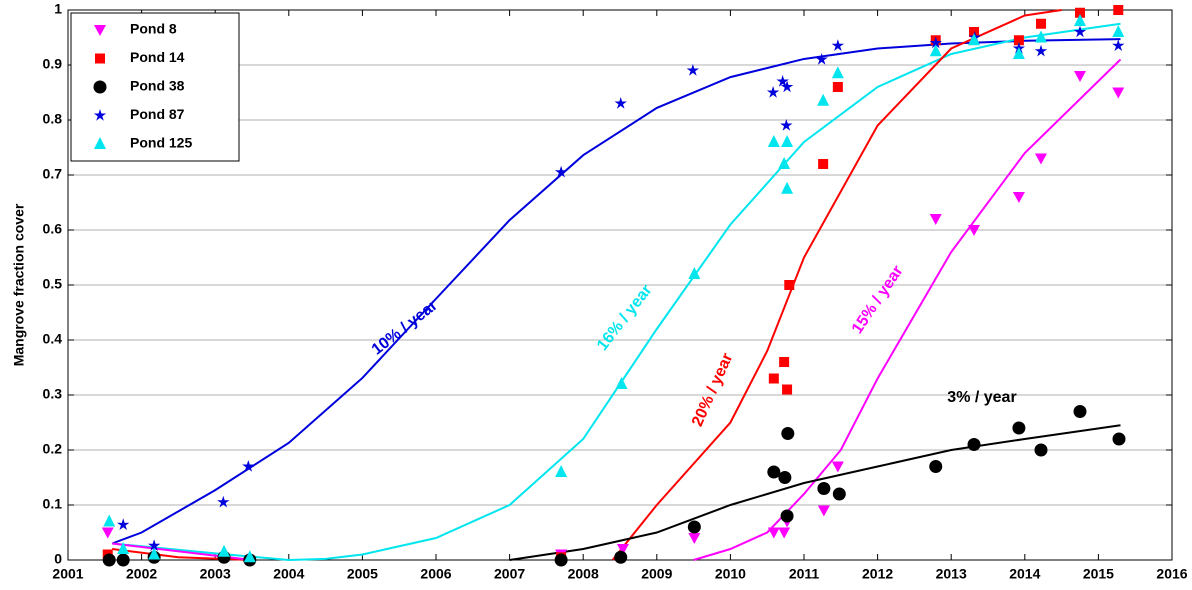 The width and height of the screenshot is (1192, 590). What do you see at coordinates (157, 57) in the screenshot?
I see `legend-label: Pond 14` at bounding box center [157, 57].